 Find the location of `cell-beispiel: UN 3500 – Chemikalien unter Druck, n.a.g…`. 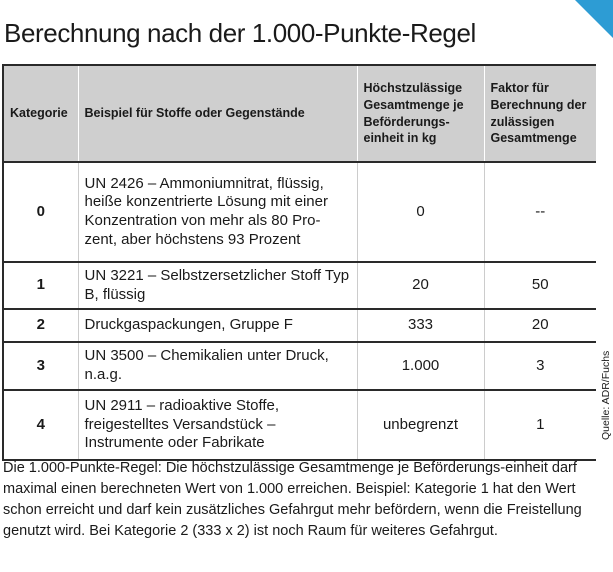

cell-beispiel: UN 3500 – Chemikalien unter Druck, n.a.g… is located at coordinates (217, 366).